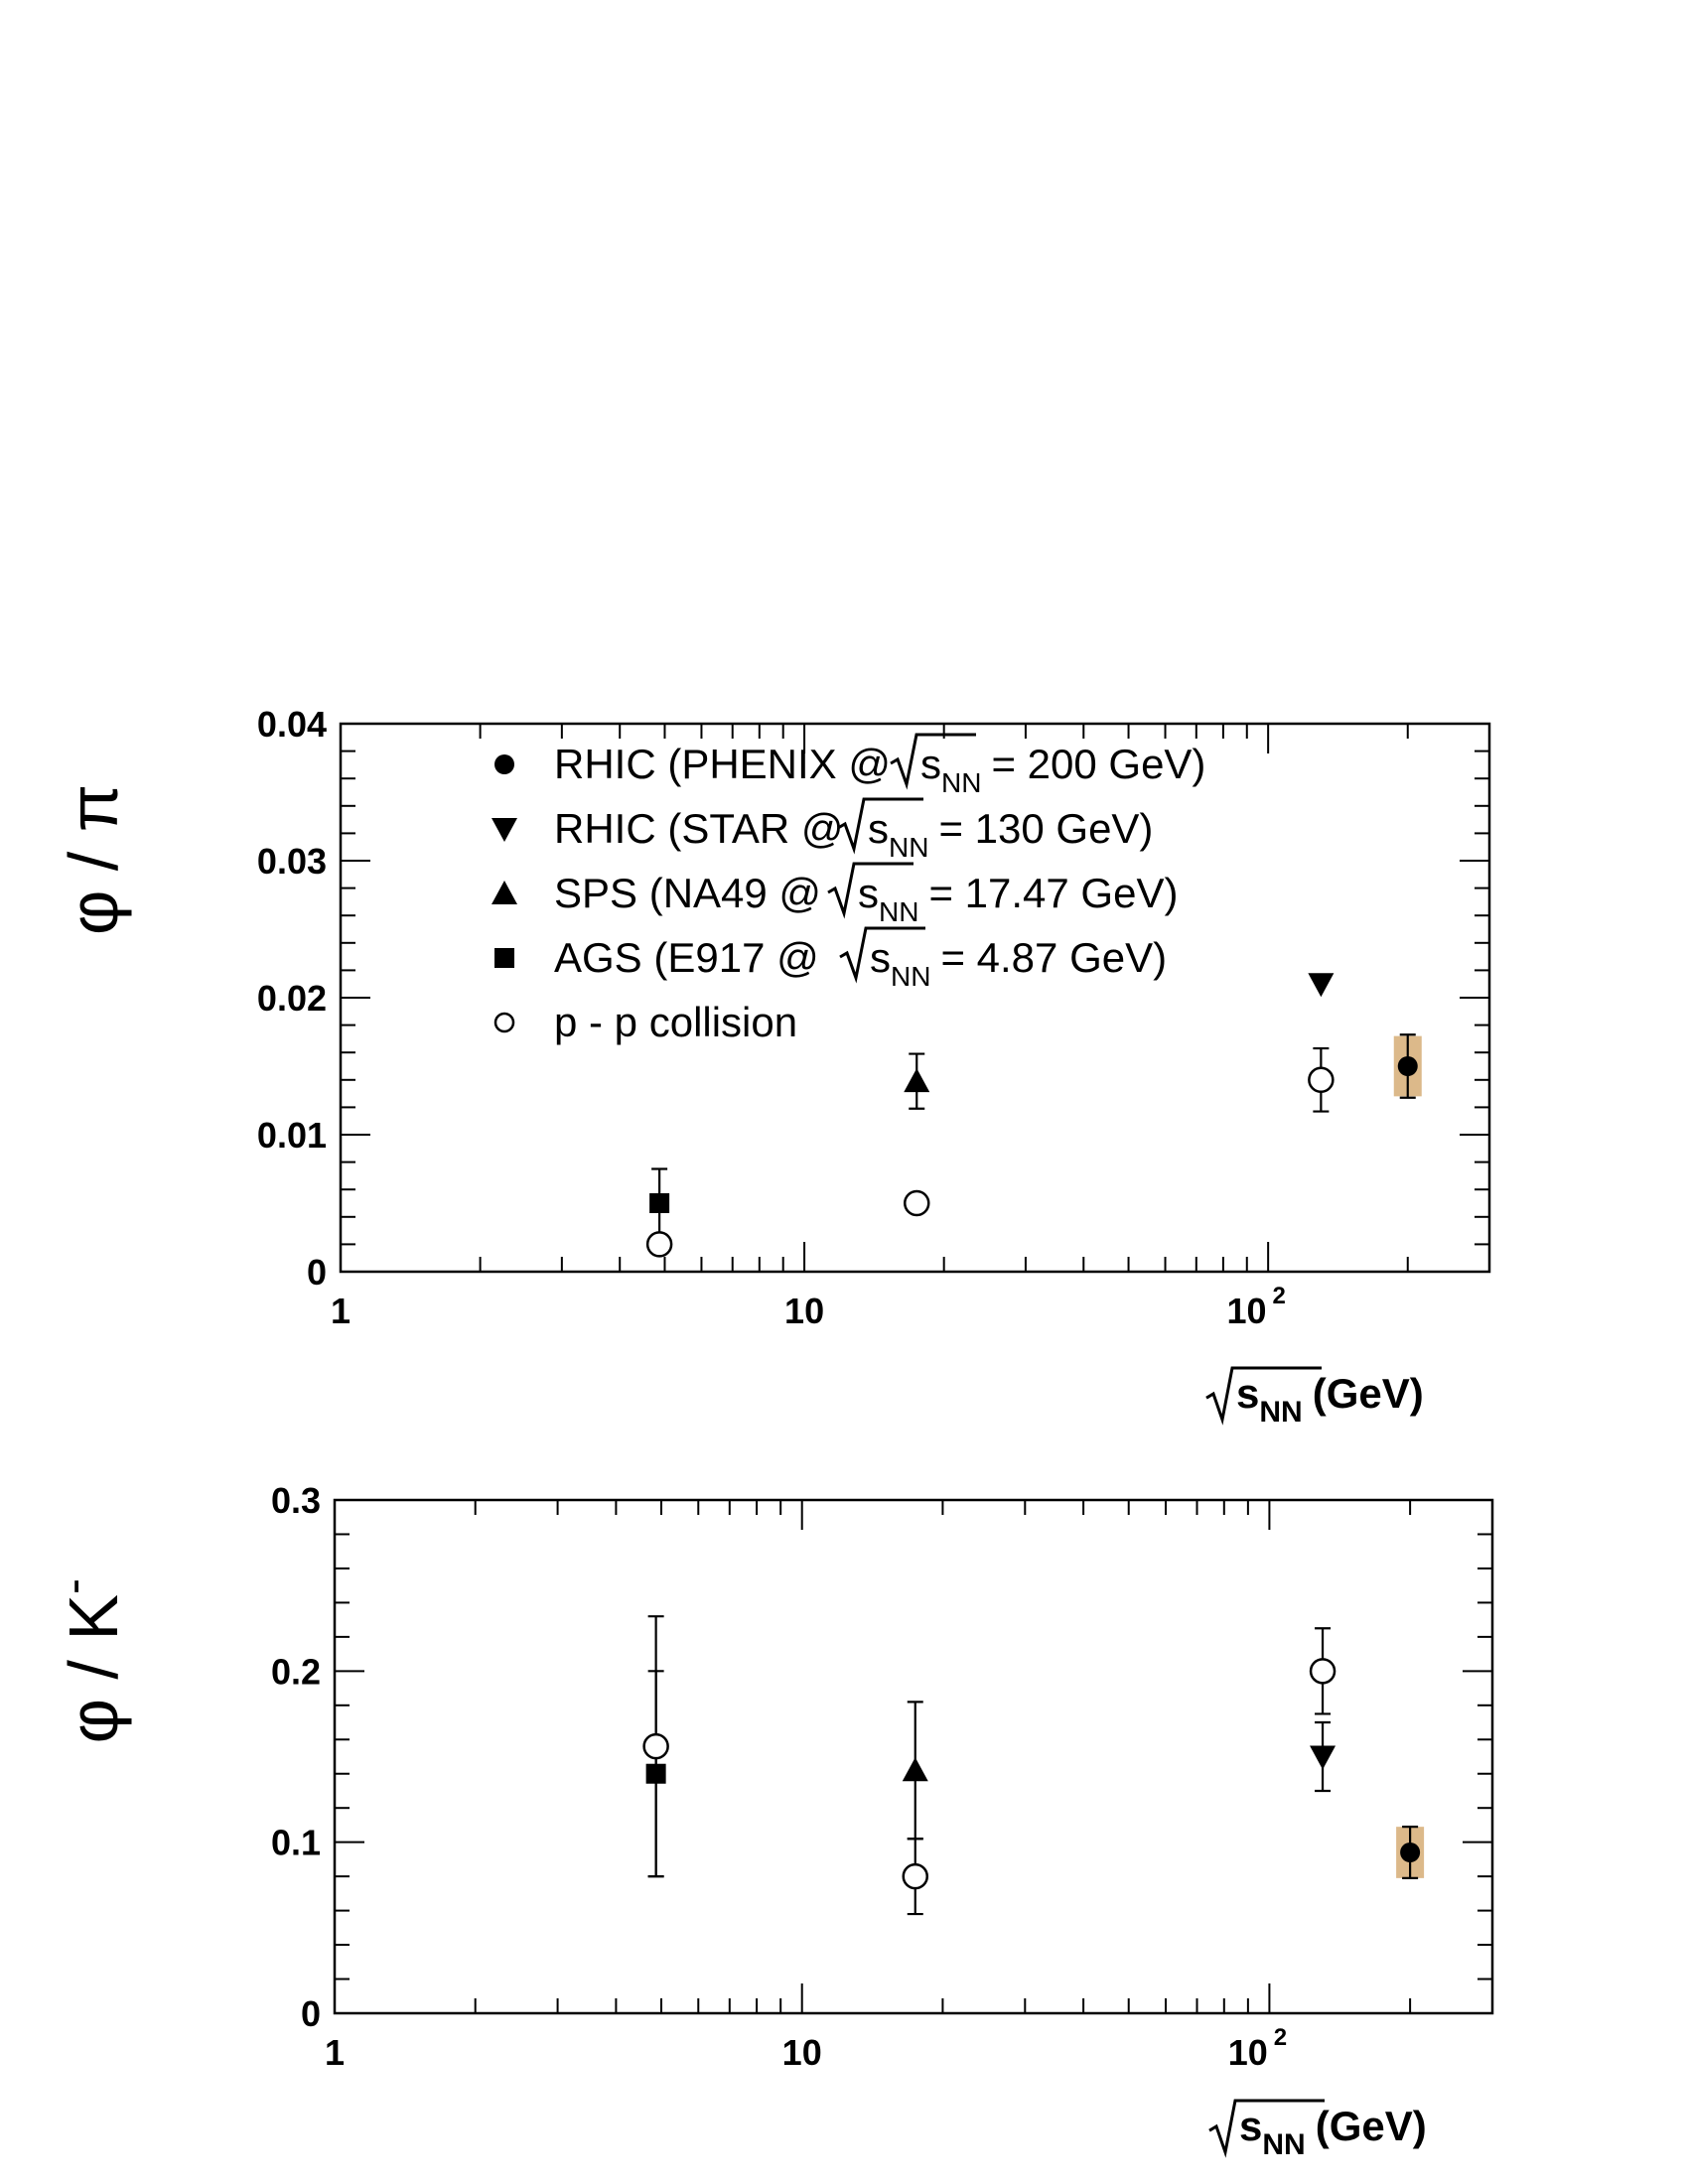 This screenshot has width=1688, height=2184. I want to click on legend-label-prefix: p - p collision, so click(675, 1022).